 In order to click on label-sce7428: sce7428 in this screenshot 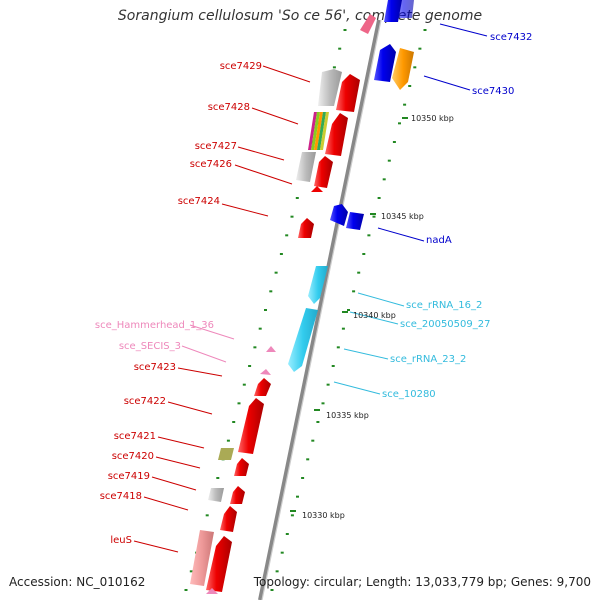, I will do `click(229, 107)`.